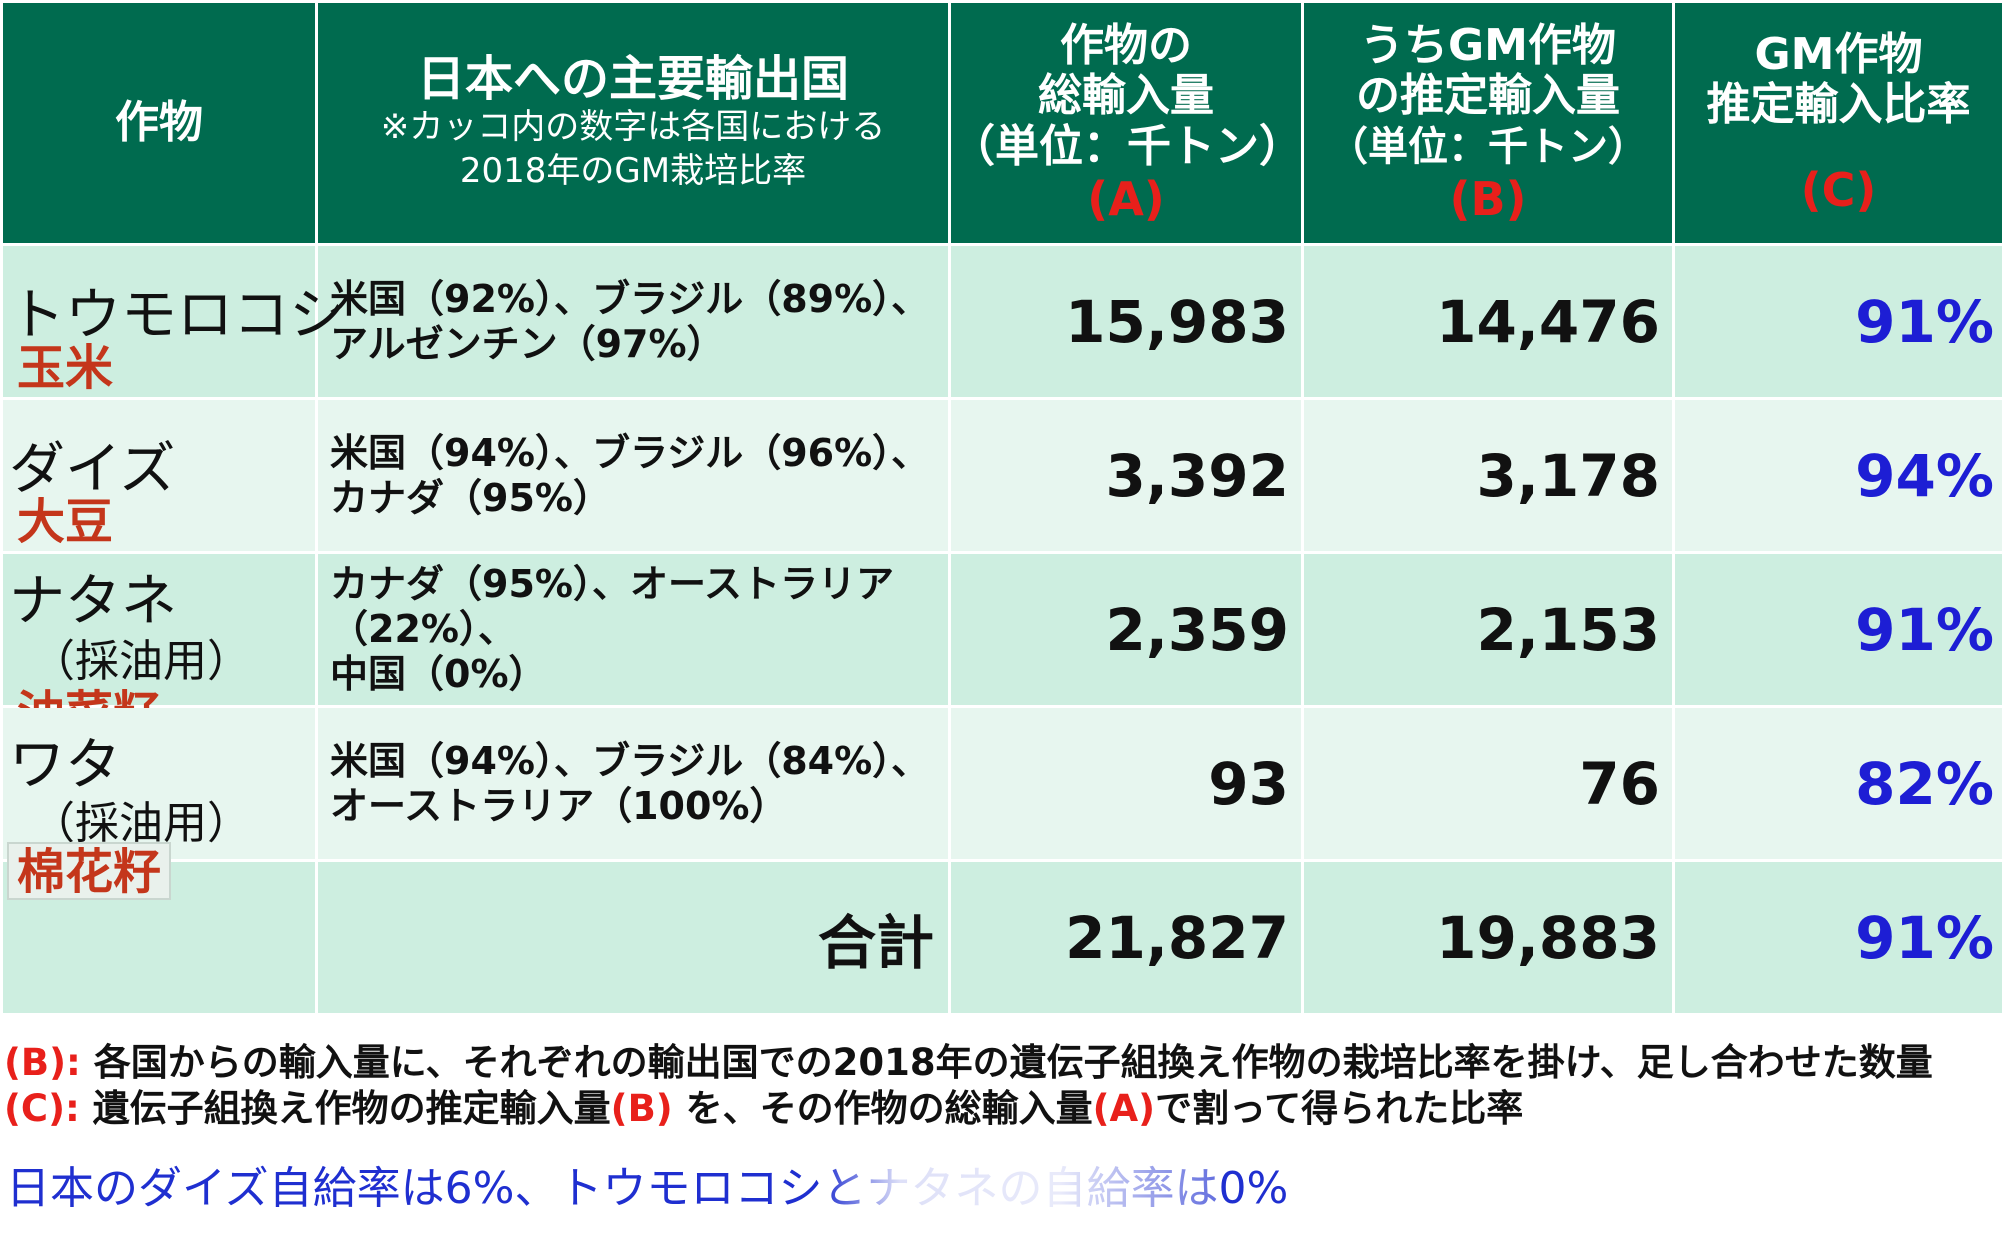  Describe the element at coordinates (1126, 45) in the screenshot. I see `header-total-line1: 作物の` at that location.